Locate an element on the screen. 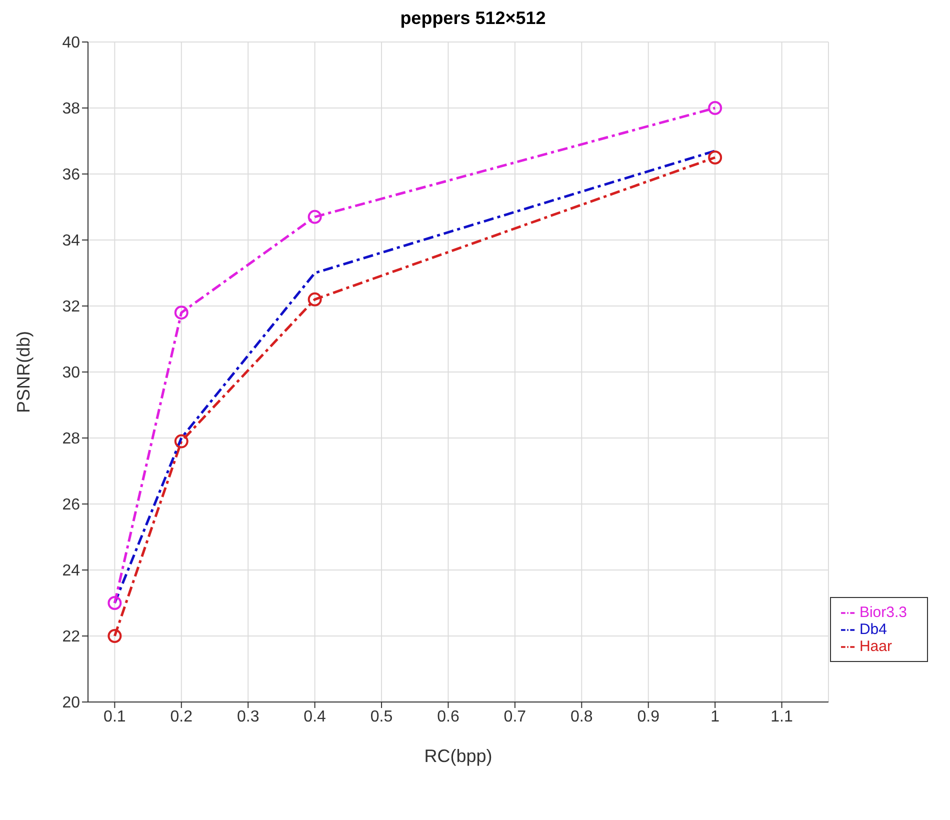 This screenshot has width=950, height=820. x-tick-label: 0.2 is located at coordinates (181, 717).